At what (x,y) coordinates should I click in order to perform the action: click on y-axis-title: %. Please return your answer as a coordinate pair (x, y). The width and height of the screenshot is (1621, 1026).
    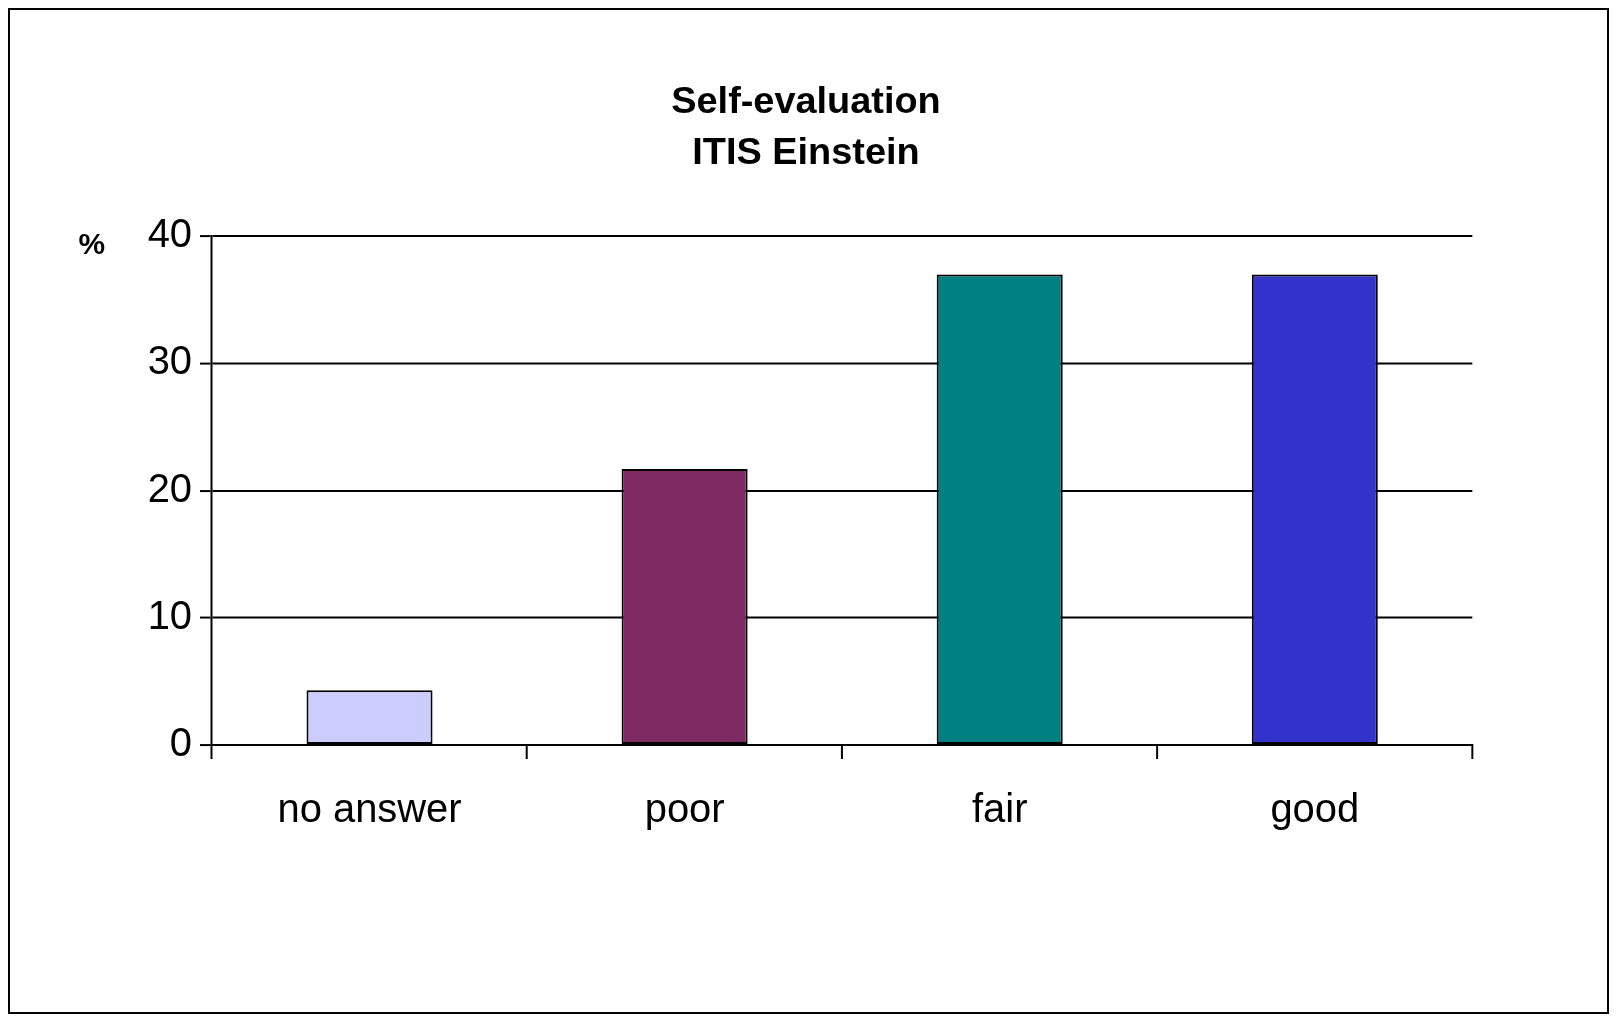
    Looking at the image, I should click on (92, 244).